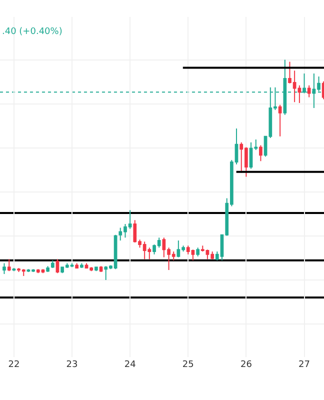  I want to click on x-tick-label: 24, so click(130, 365).